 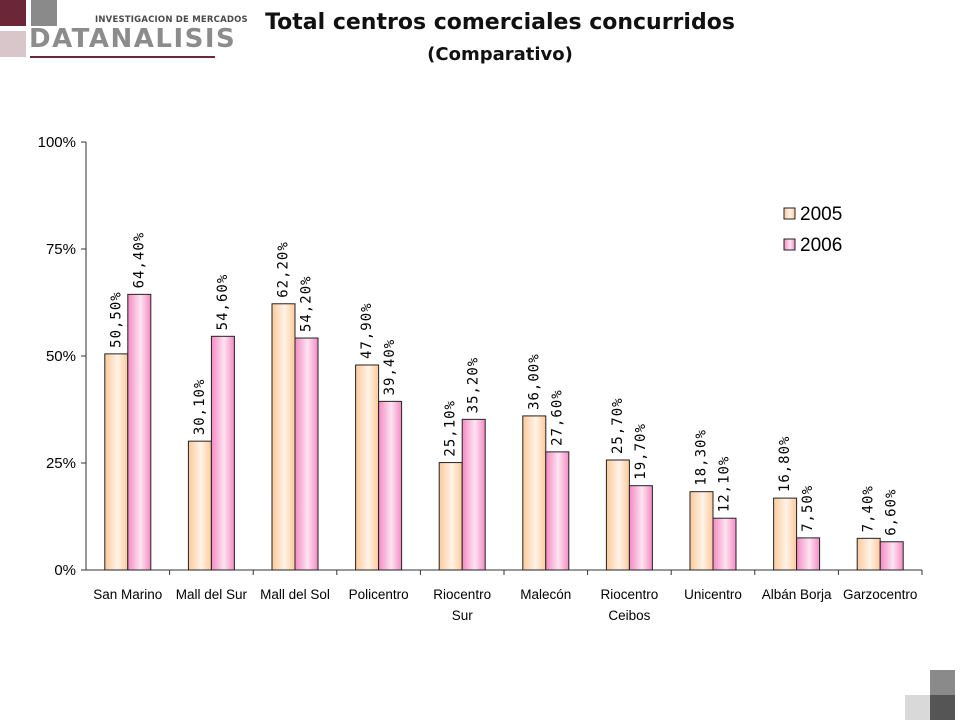 What do you see at coordinates (821, 245) in the screenshot?
I see `legend-label-2006: 2006` at bounding box center [821, 245].